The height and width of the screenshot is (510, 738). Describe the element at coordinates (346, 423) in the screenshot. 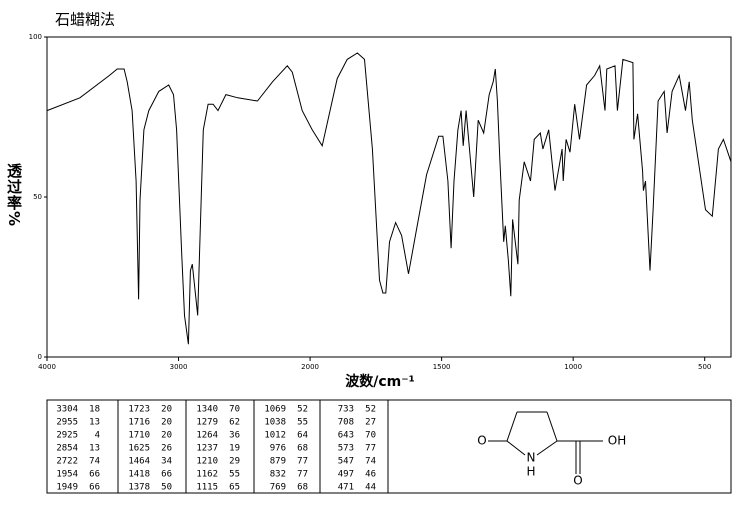

I see `peak-wavenumber: 708` at that location.